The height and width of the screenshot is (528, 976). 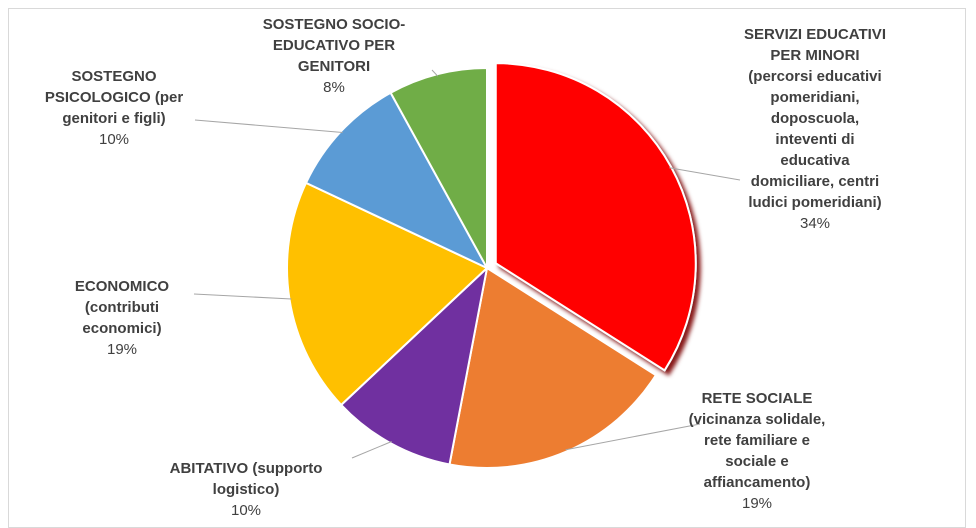 What do you see at coordinates (122, 307) in the screenshot?
I see `slice-name: ECONOMICO (contributi economici)` at bounding box center [122, 307].